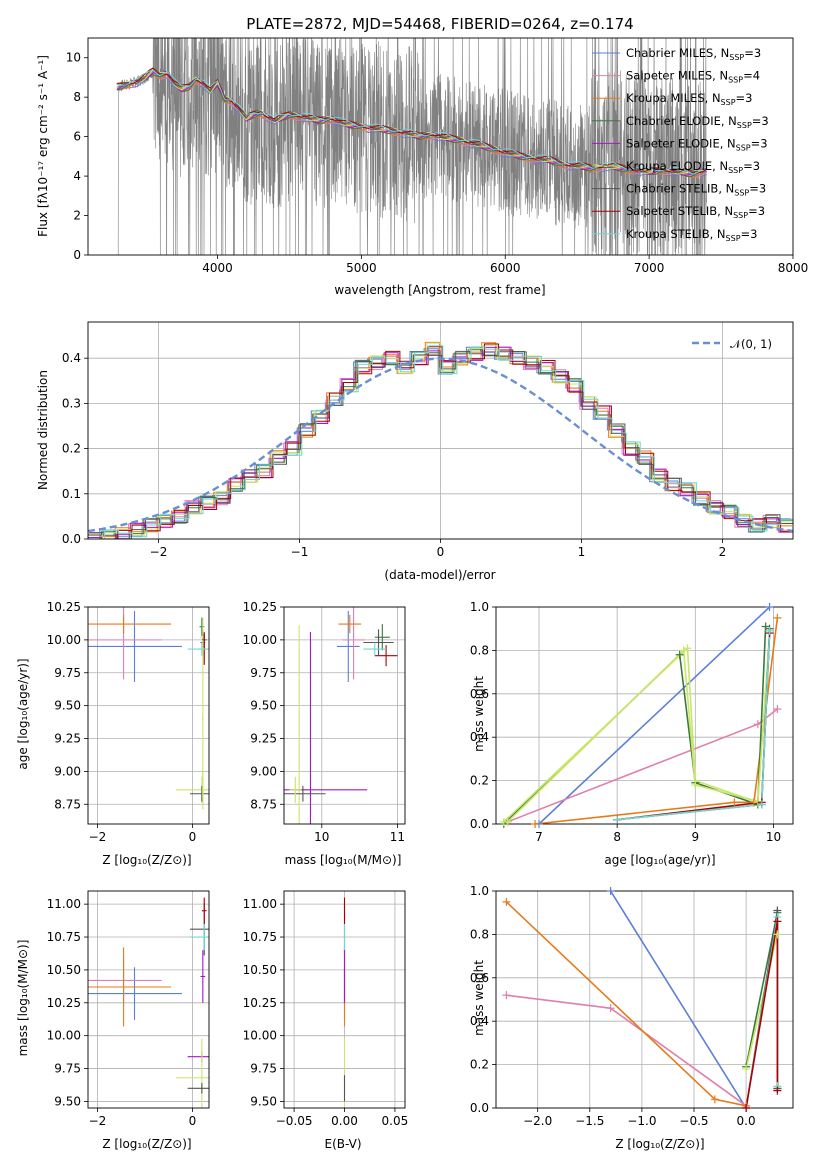 This screenshot has width=819, height=1170. I want to click on y-tick-label: 0.3, so click(71, 403).